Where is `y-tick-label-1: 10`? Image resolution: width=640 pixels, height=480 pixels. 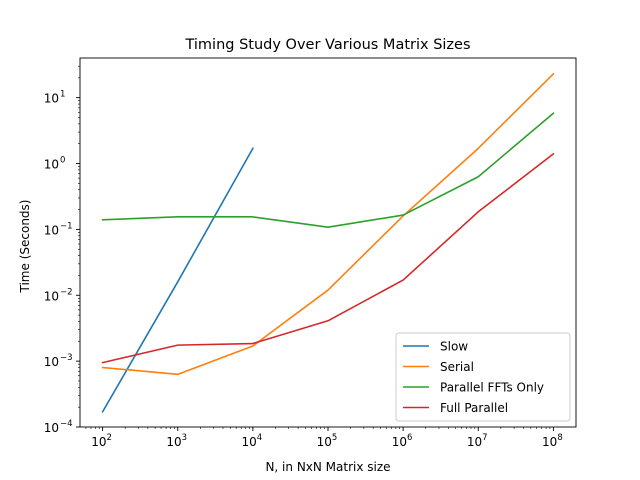
y-tick-label-1: 10 is located at coordinates (51, 362).